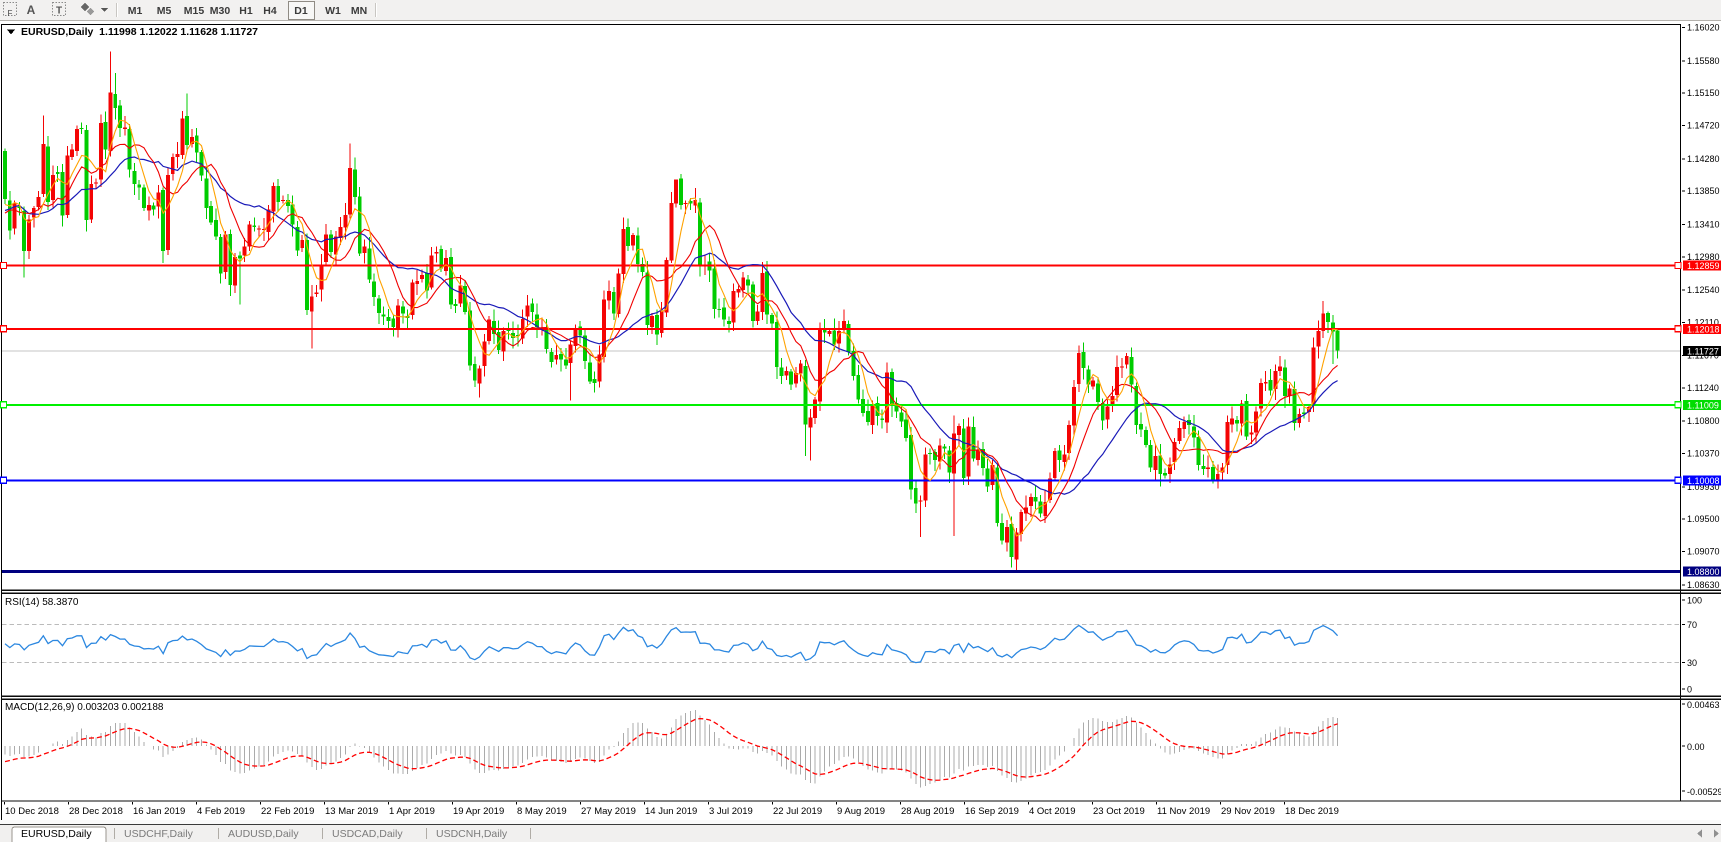 Image resolution: width=1721 pixels, height=842 pixels. I want to click on svg-text: 1.11727, so click(1703, 351).